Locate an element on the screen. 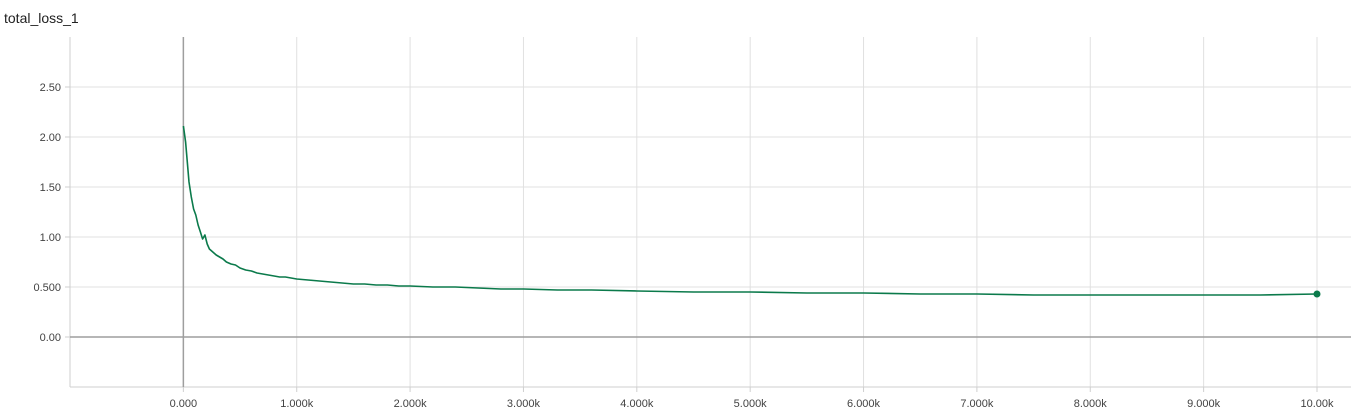 The image size is (1351, 414). chart-title: total_loss_1 is located at coordinates (41, 18).